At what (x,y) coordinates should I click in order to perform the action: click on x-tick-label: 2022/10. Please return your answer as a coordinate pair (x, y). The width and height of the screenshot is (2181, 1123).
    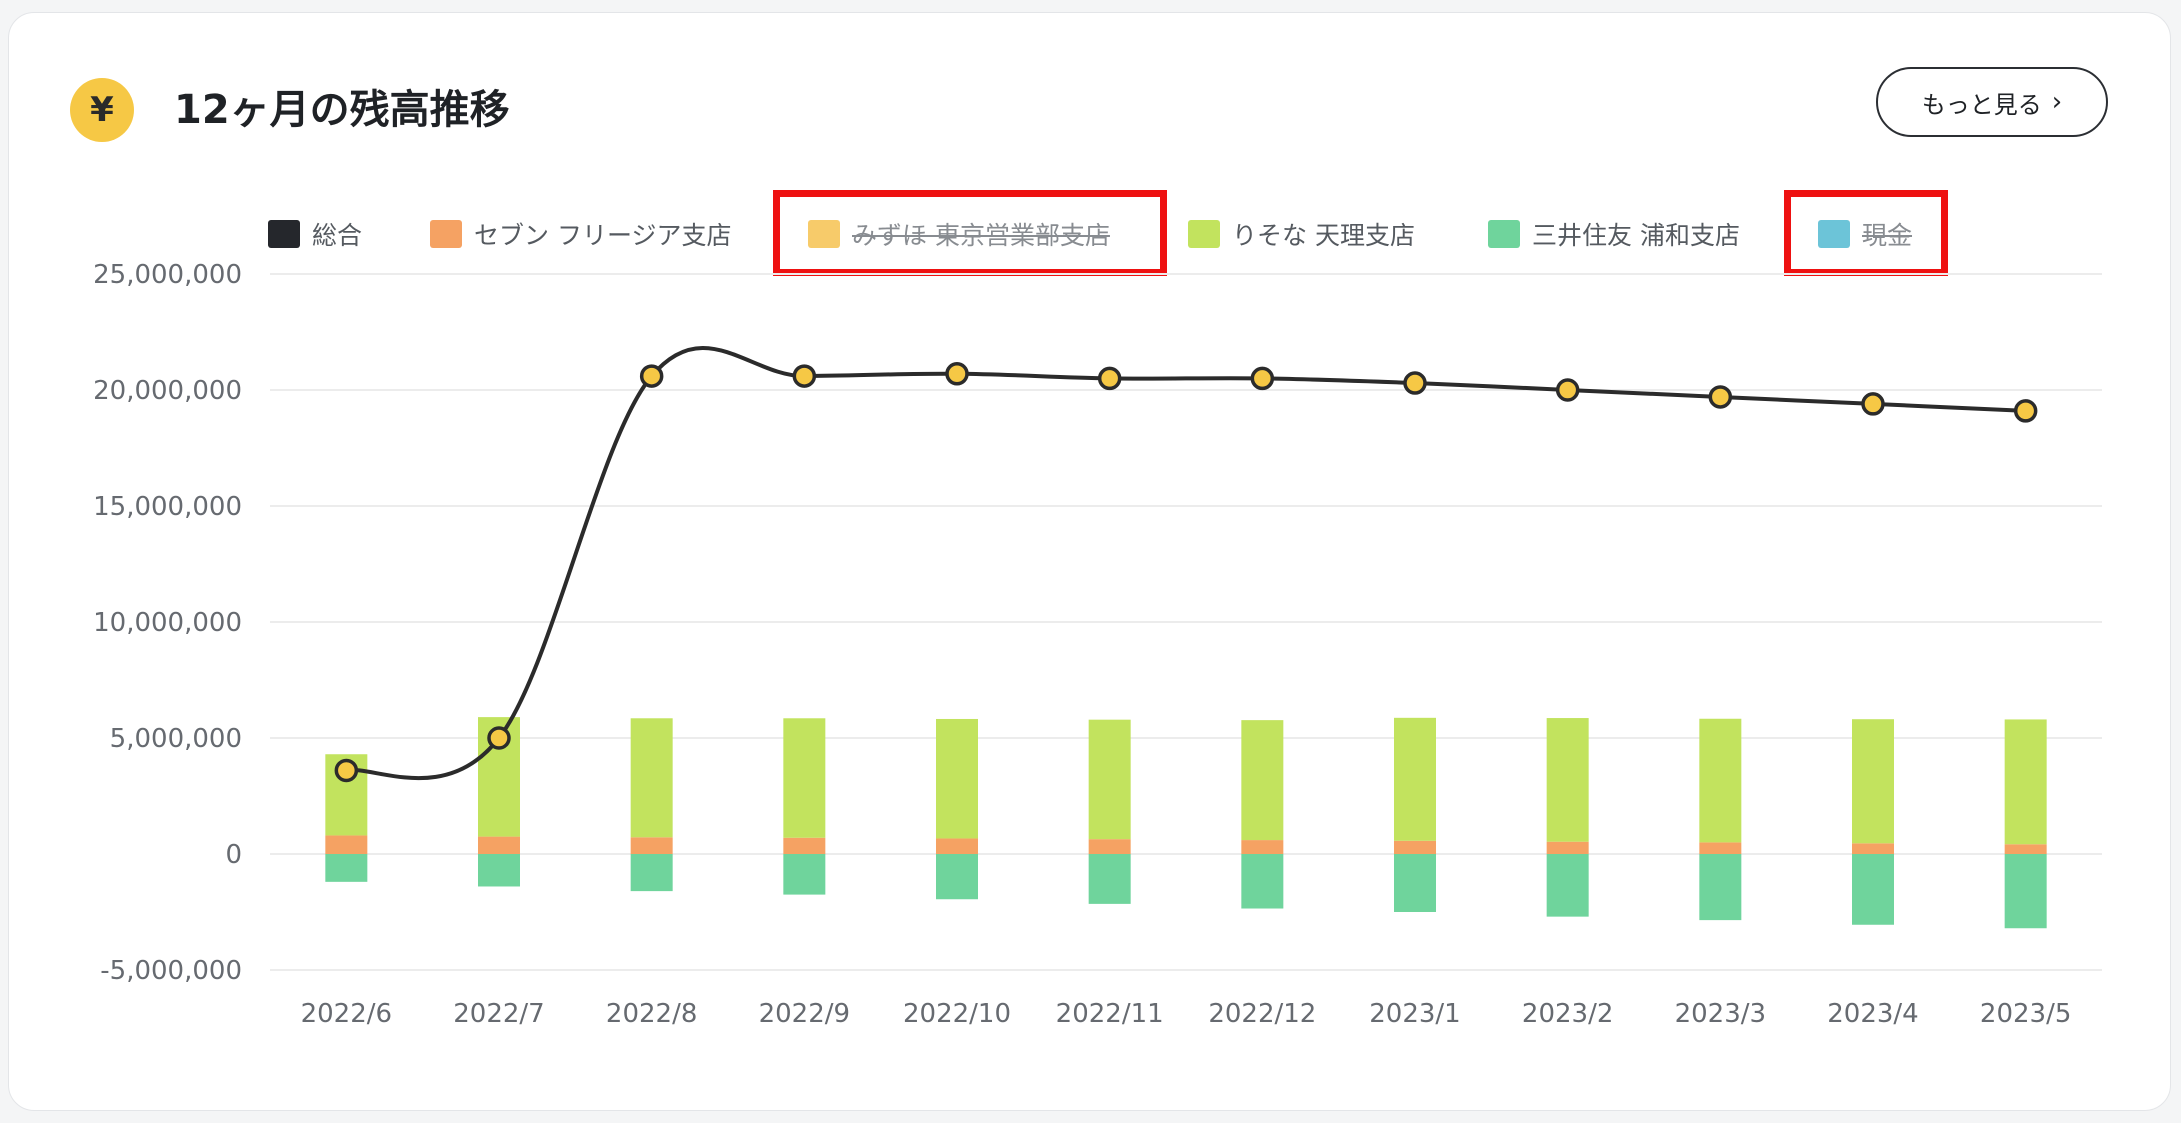
    Looking at the image, I should click on (957, 1014).